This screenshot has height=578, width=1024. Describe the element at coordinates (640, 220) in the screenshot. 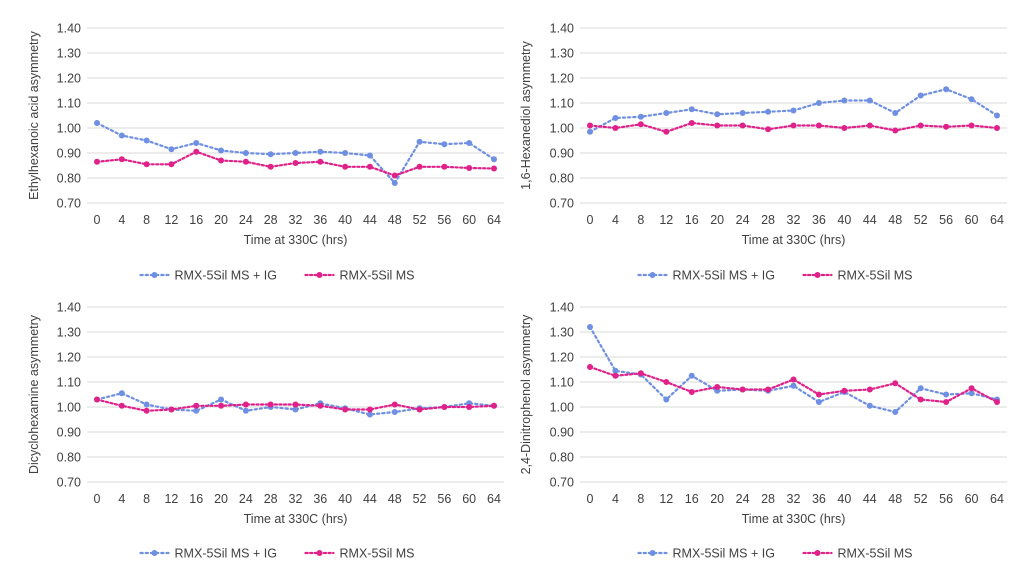

I see `x-tick-label: 8` at that location.